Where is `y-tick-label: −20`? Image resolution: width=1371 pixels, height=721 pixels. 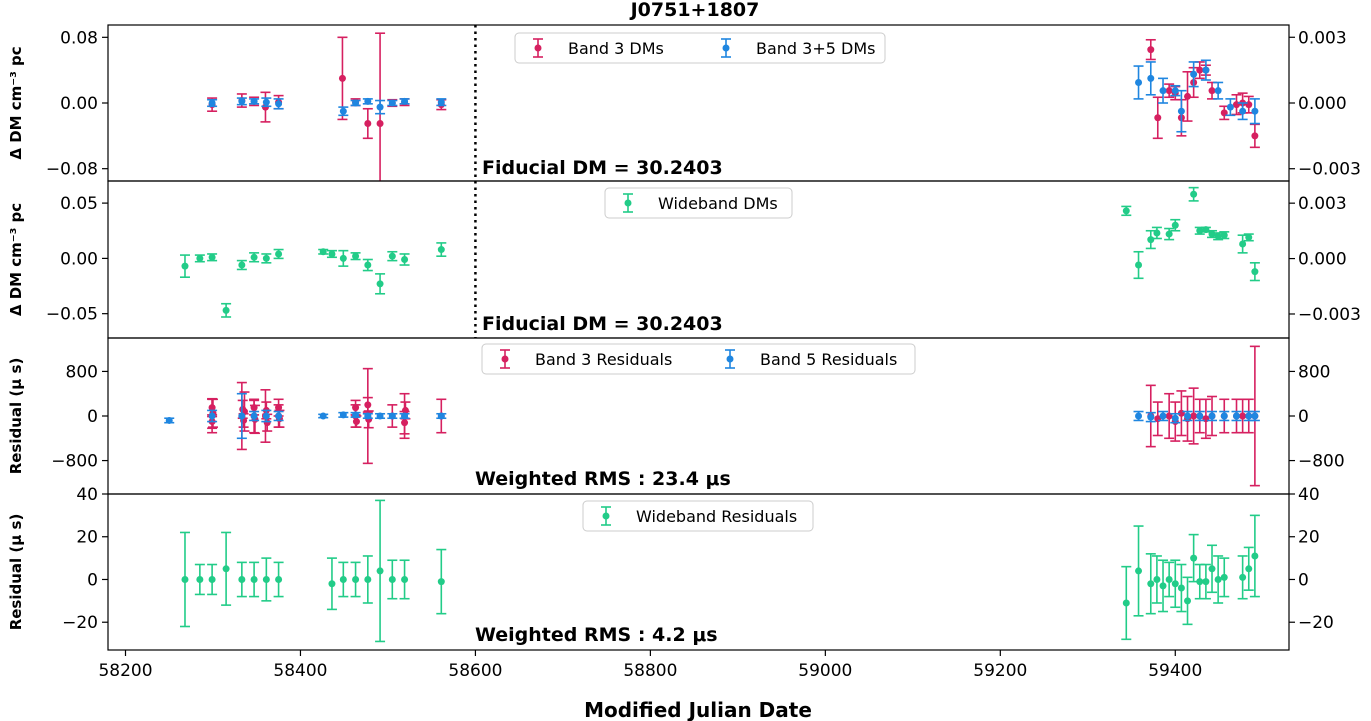 y-tick-label: −20 is located at coordinates (80, 623).